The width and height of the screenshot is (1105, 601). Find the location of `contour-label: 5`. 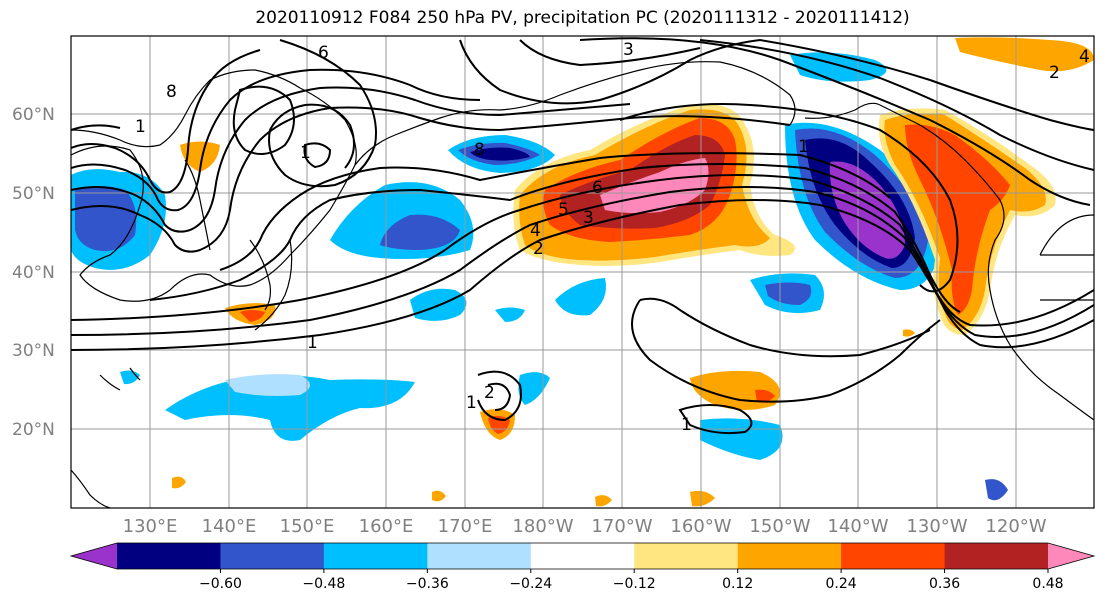

contour-label: 5 is located at coordinates (563, 210).